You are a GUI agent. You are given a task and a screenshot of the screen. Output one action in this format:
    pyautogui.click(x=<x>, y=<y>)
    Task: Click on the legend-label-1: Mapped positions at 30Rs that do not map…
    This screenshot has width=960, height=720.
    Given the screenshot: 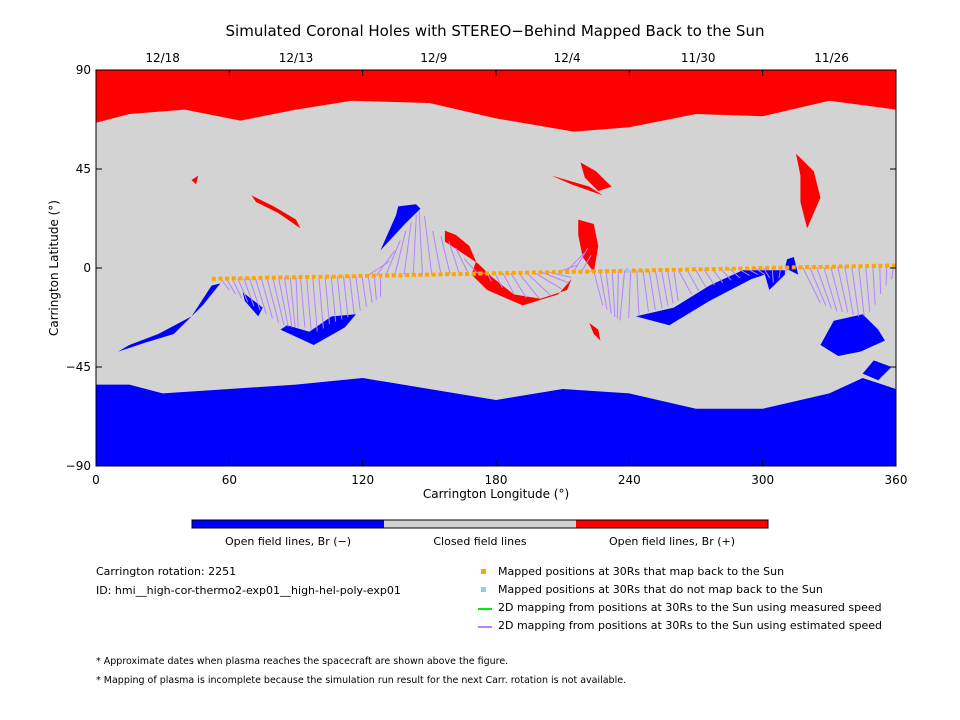 What is the action you would take?
    pyautogui.click(x=660, y=589)
    